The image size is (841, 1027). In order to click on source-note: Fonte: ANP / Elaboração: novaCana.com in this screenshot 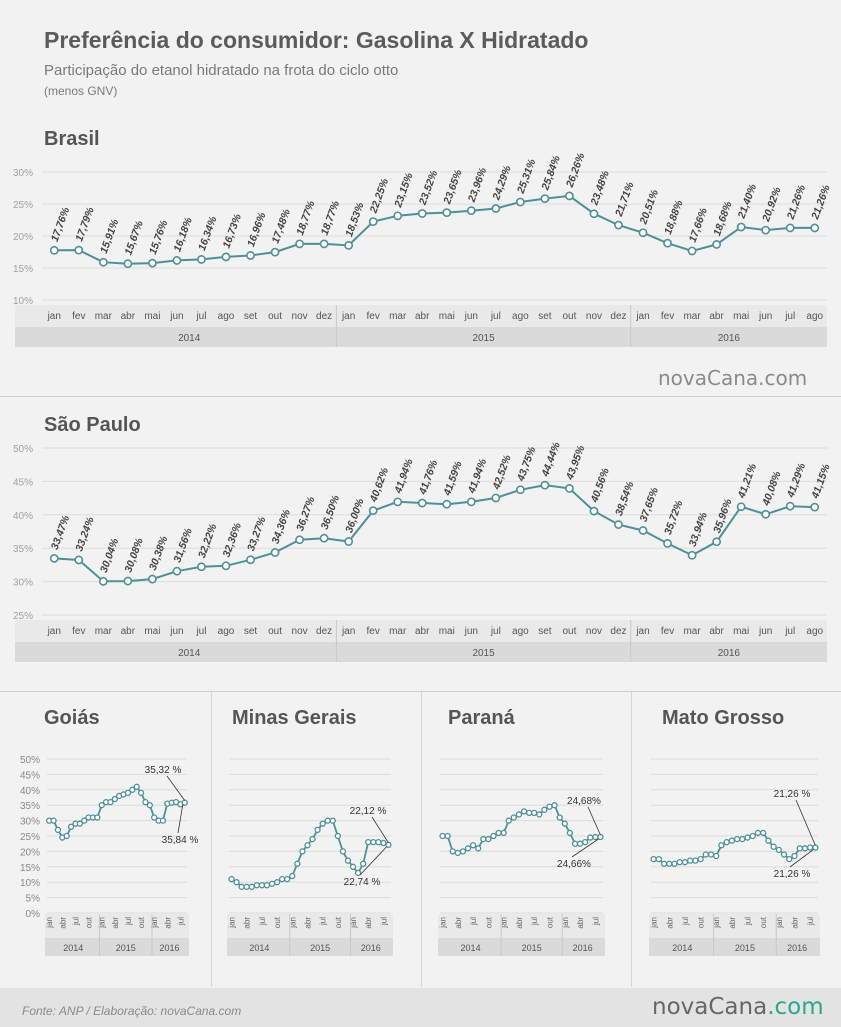, I will do `click(132, 1011)`.